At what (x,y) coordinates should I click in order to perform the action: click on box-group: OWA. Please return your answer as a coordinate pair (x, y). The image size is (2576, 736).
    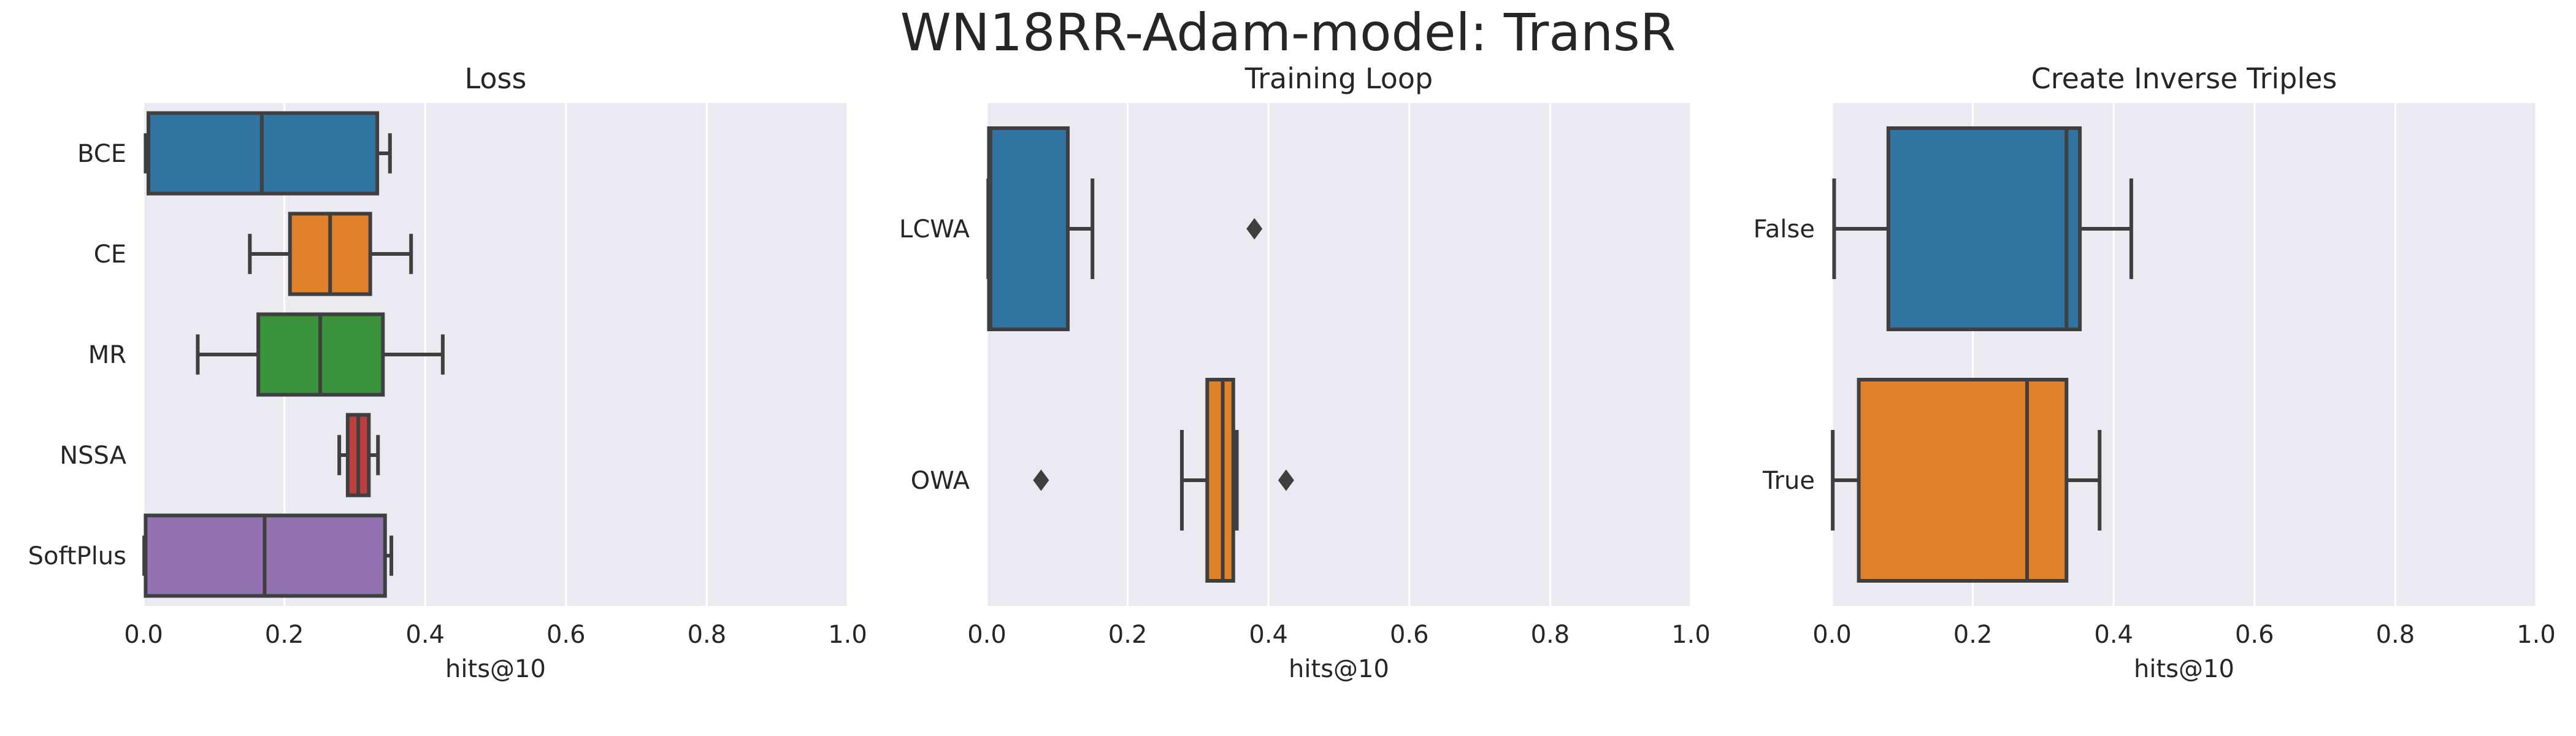
    Looking at the image, I should click on (1102, 480).